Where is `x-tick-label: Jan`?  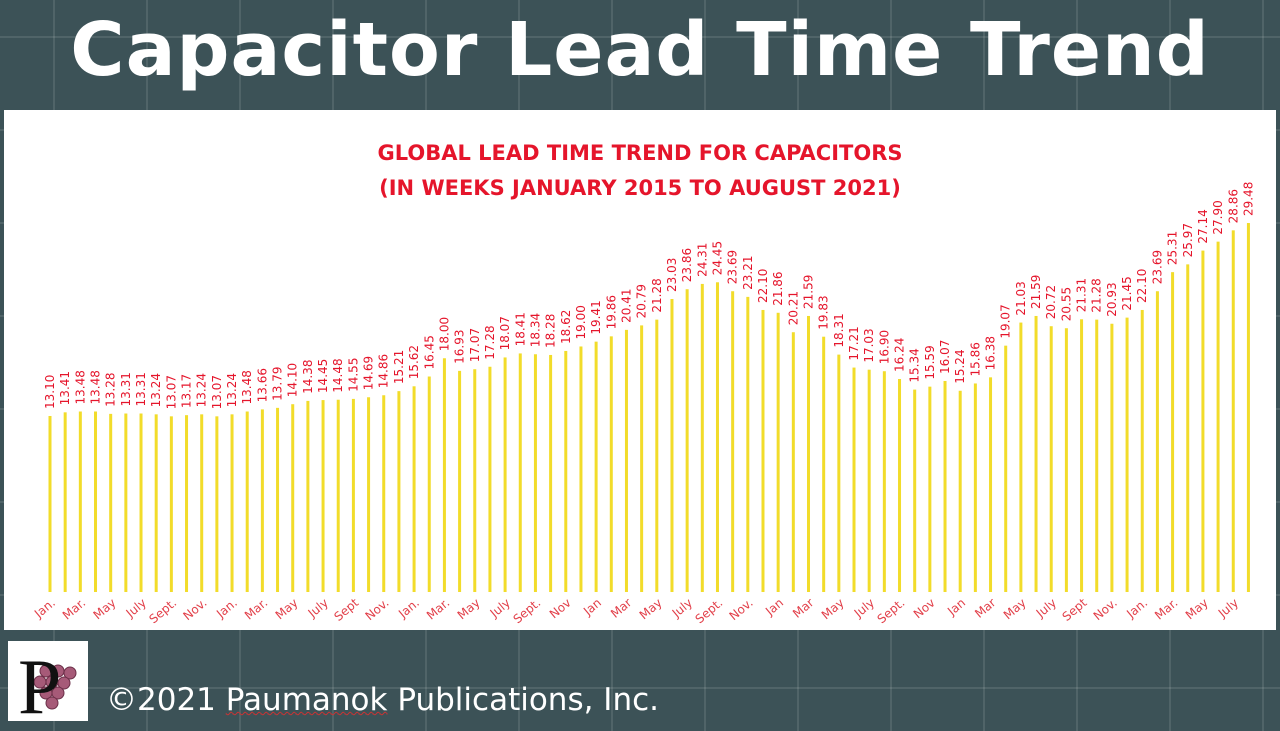
x-tick-label: Jan is located at coordinates (956, 607).